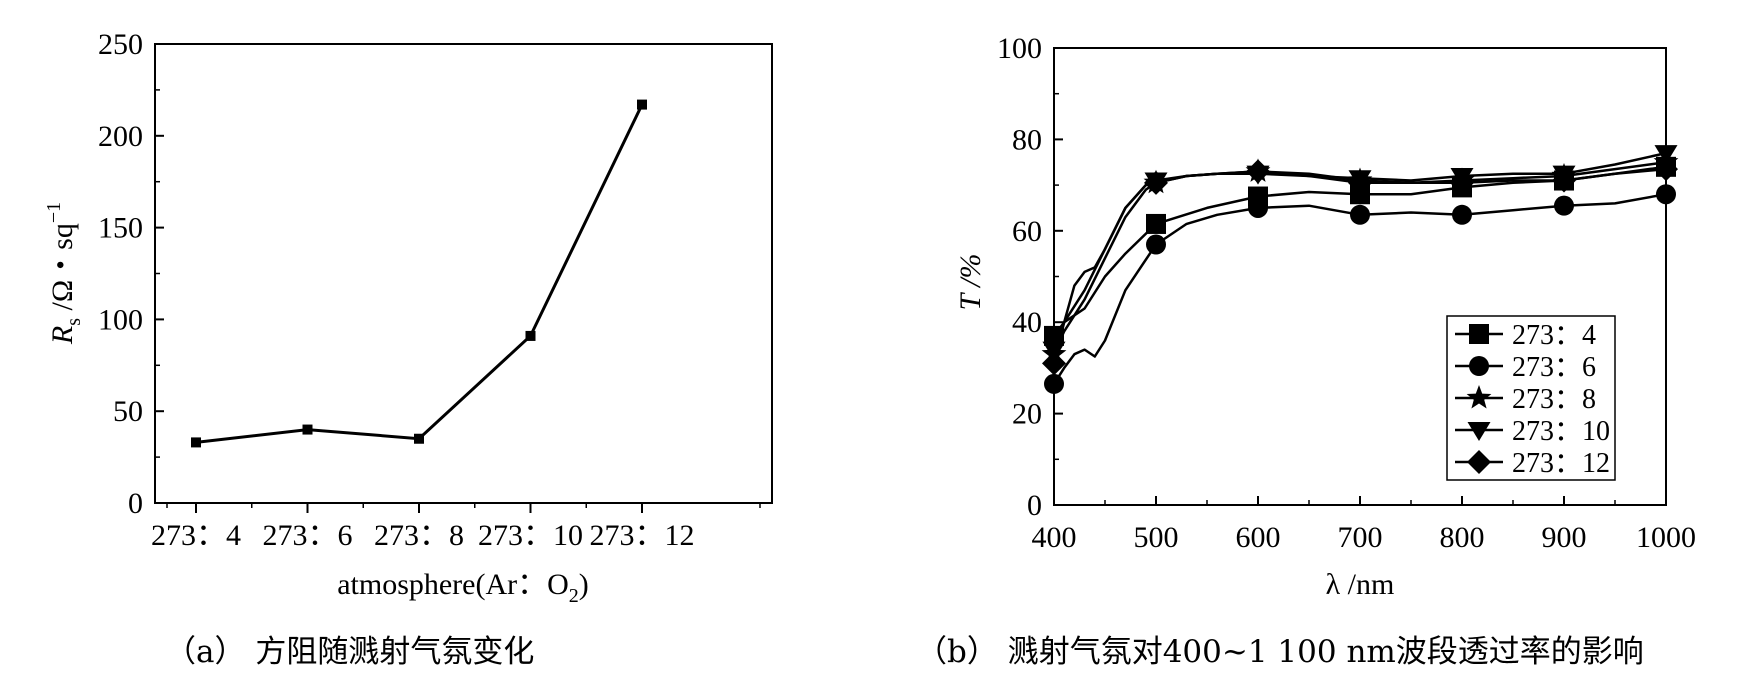  What do you see at coordinates (350, 652) in the screenshot?
I see `caption-a: （a） 方阻随溅射气氛变化` at bounding box center [350, 652].